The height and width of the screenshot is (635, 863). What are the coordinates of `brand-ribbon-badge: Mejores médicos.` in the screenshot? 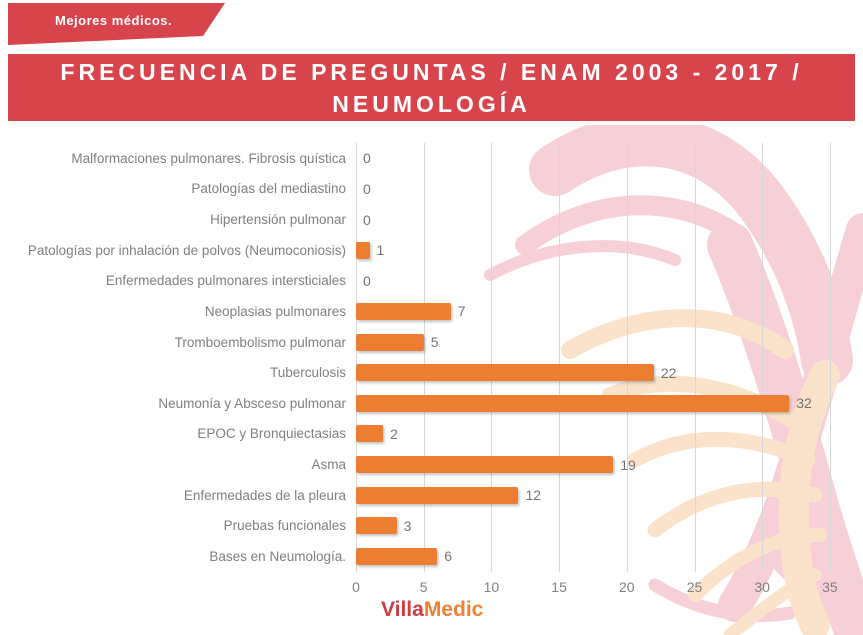 It's located at (116, 24).